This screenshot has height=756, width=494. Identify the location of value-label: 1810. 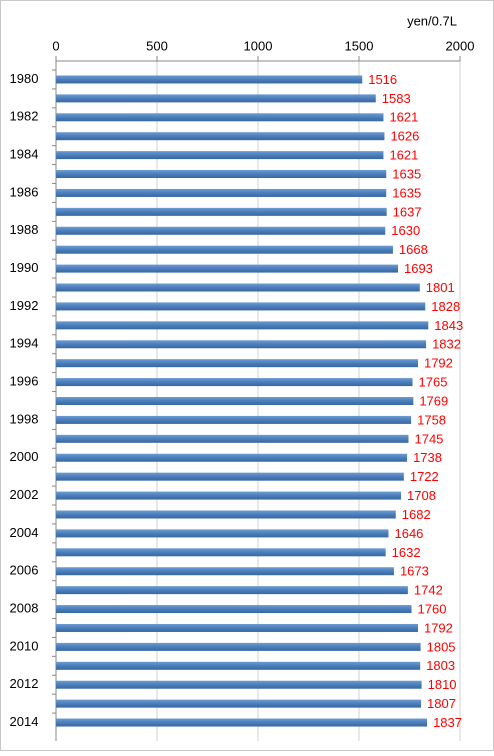
(442, 684).